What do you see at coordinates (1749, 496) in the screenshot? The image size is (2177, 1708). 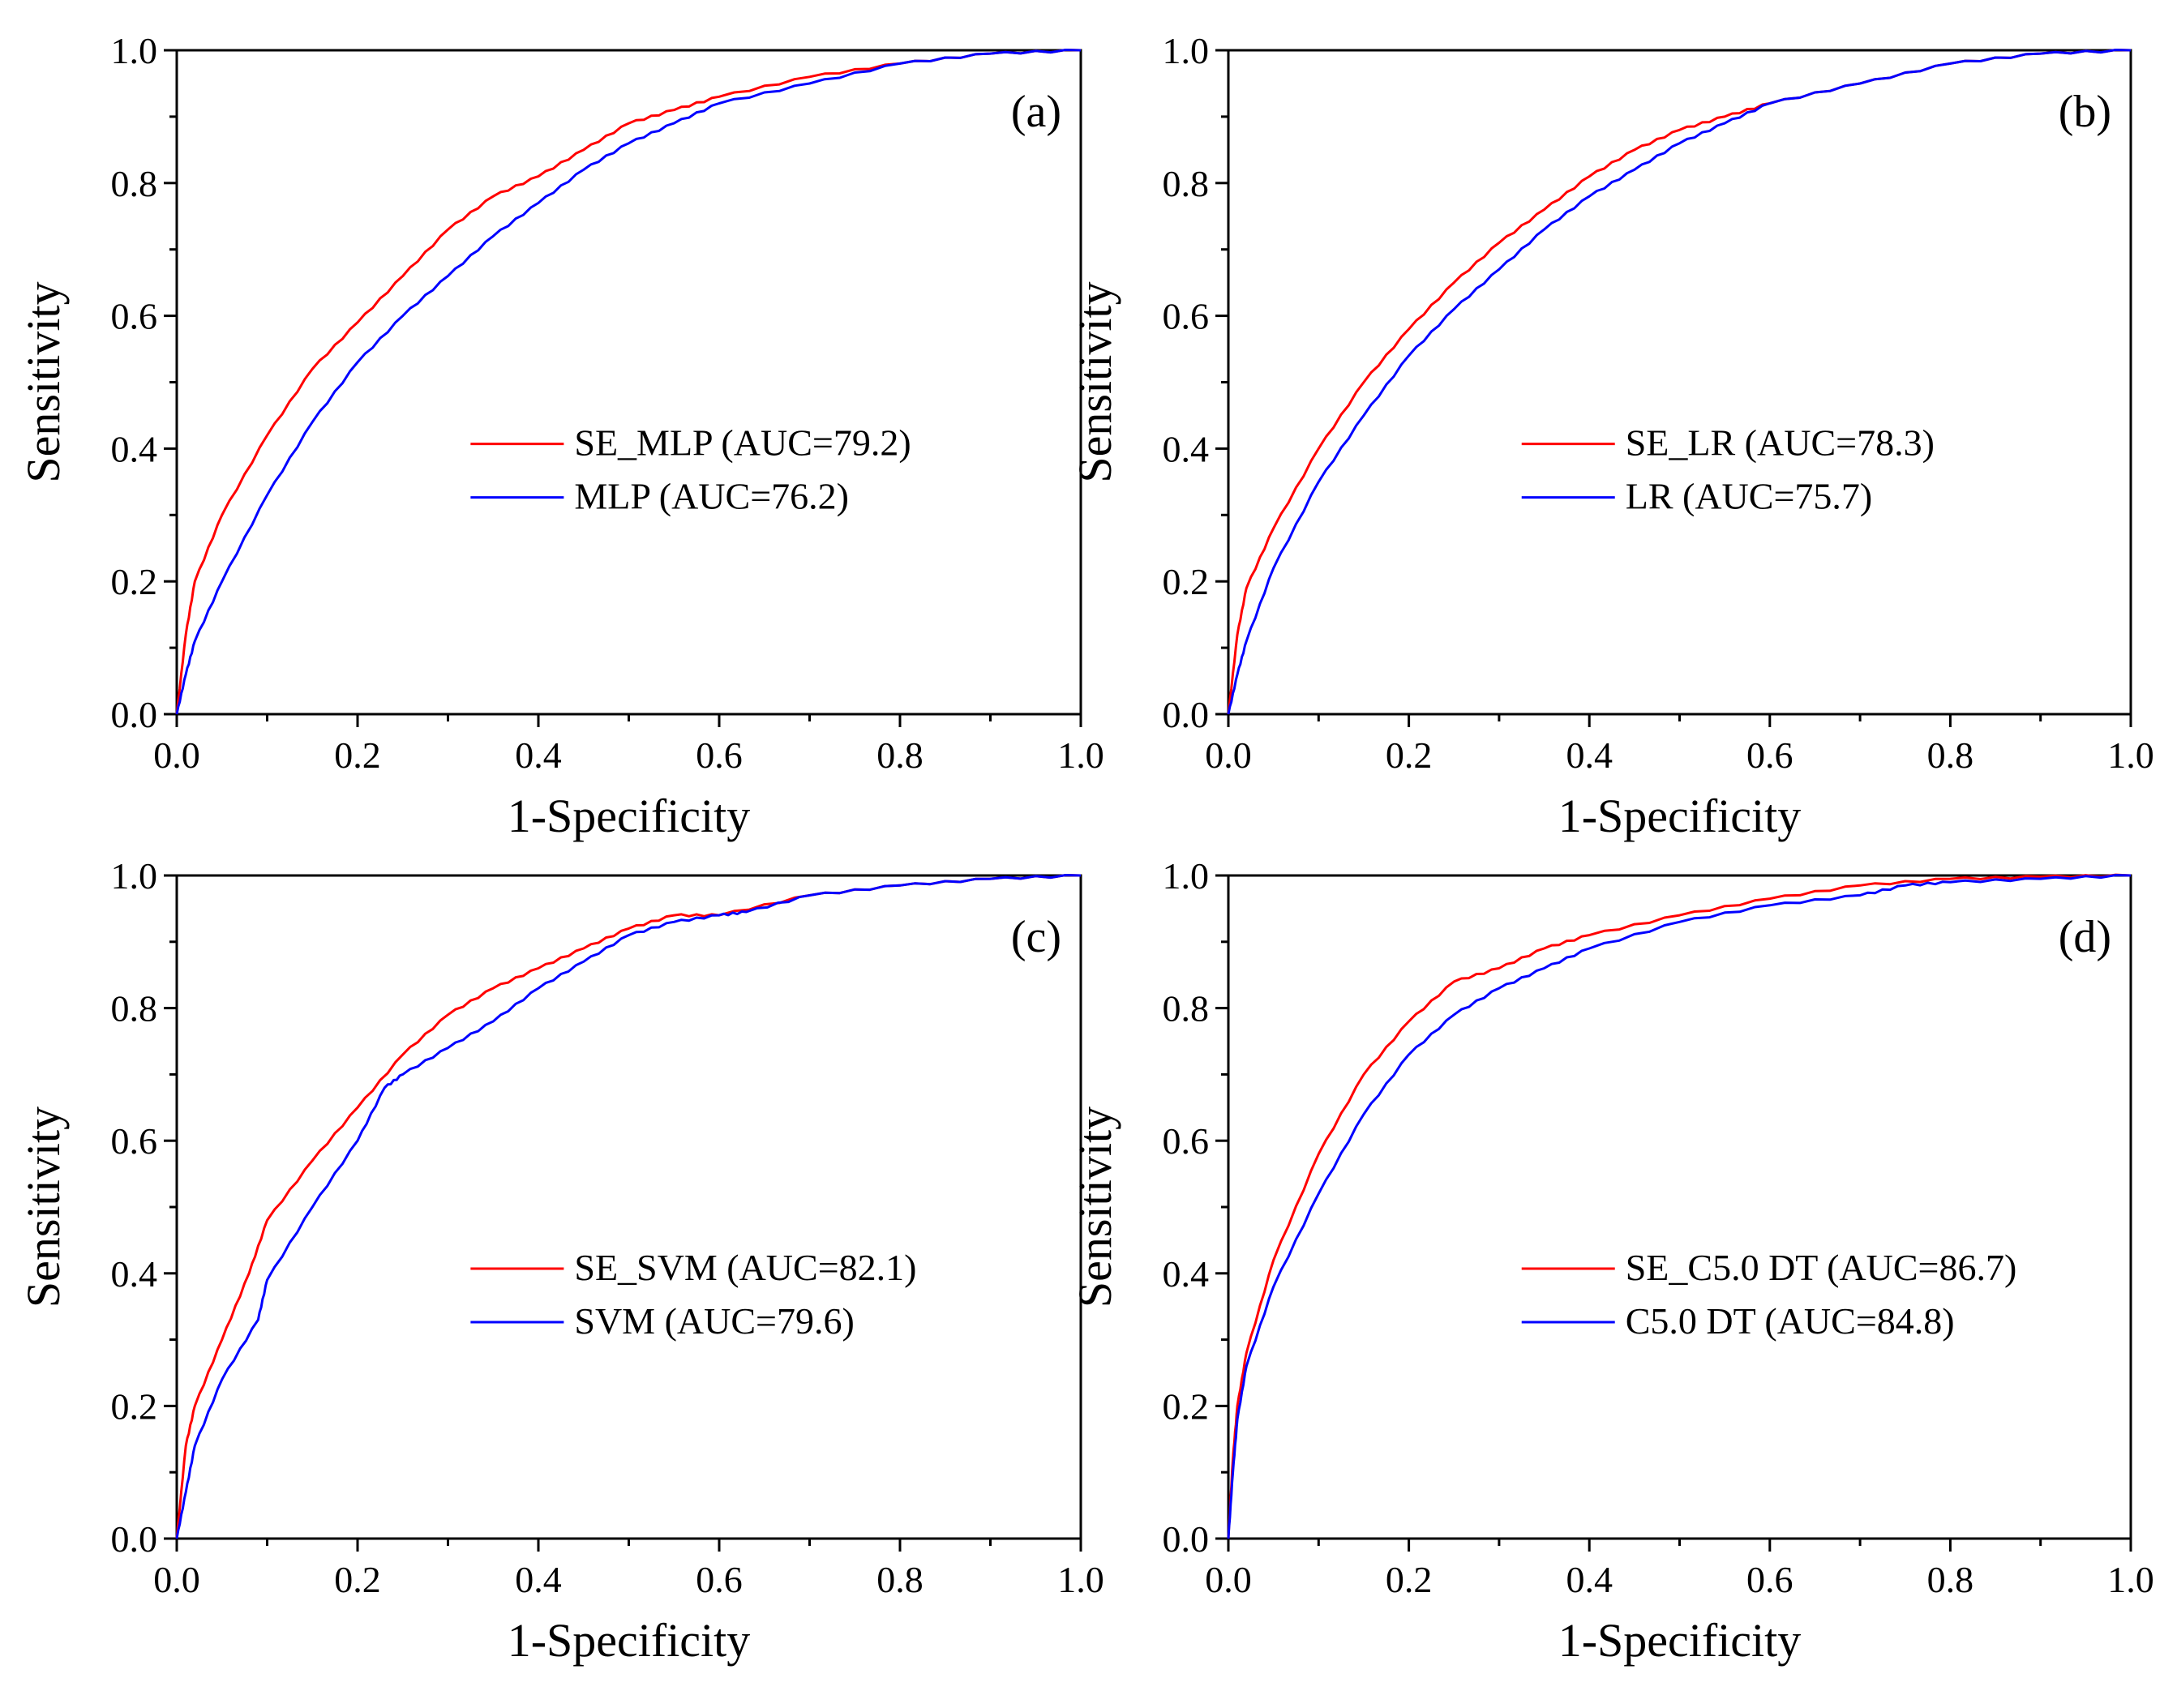 I see `legend-entry: LR (AUC=75.7)` at bounding box center [1749, 496].